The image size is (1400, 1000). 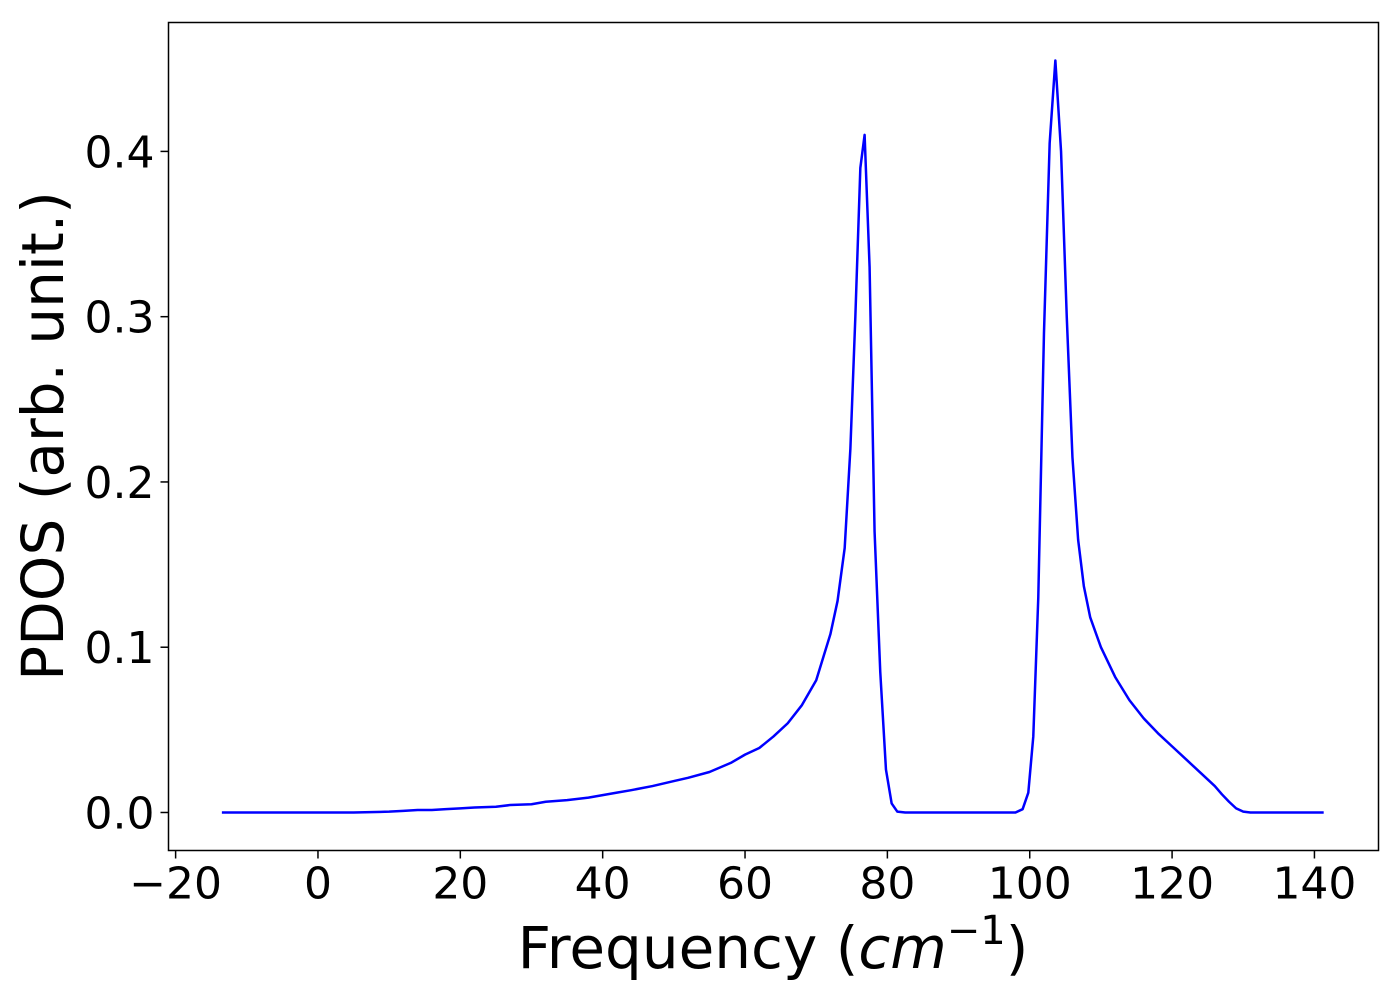 I want to click on x-tick-label: 0, so click(x=318, y=884).